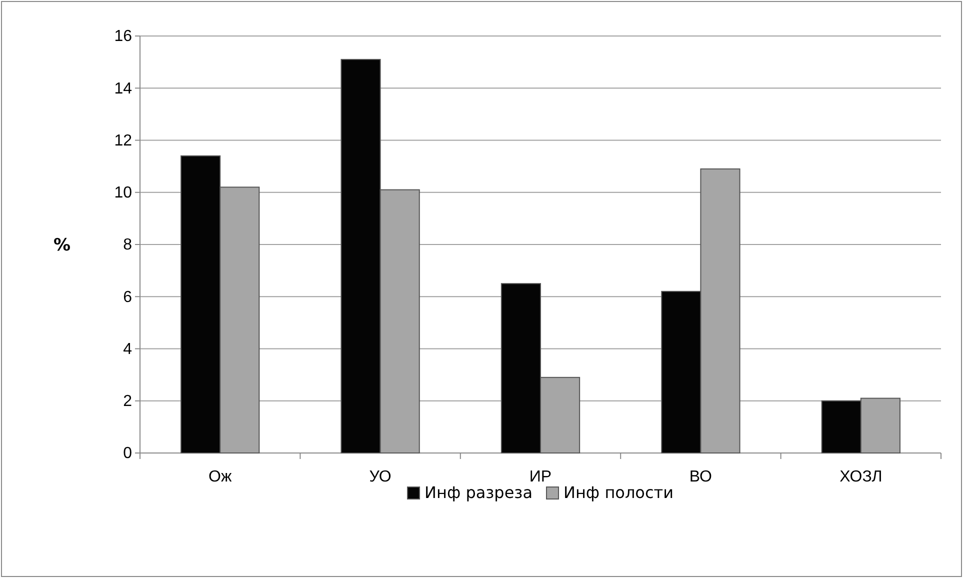  I want to click on y-tick-label: 4, so click(127, 349).